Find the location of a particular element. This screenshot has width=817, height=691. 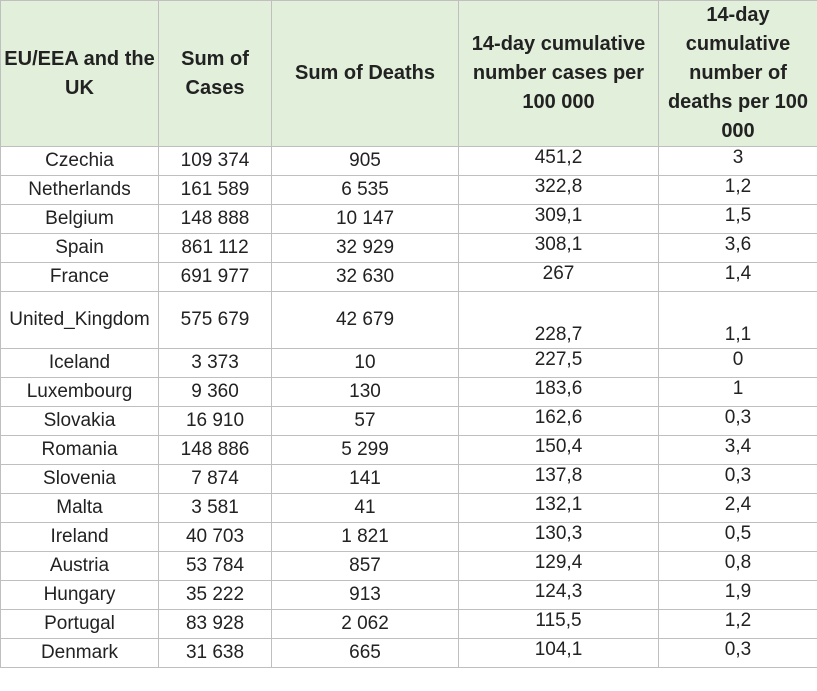

cell-deaths: 41 is located at coordinates (365, 508).